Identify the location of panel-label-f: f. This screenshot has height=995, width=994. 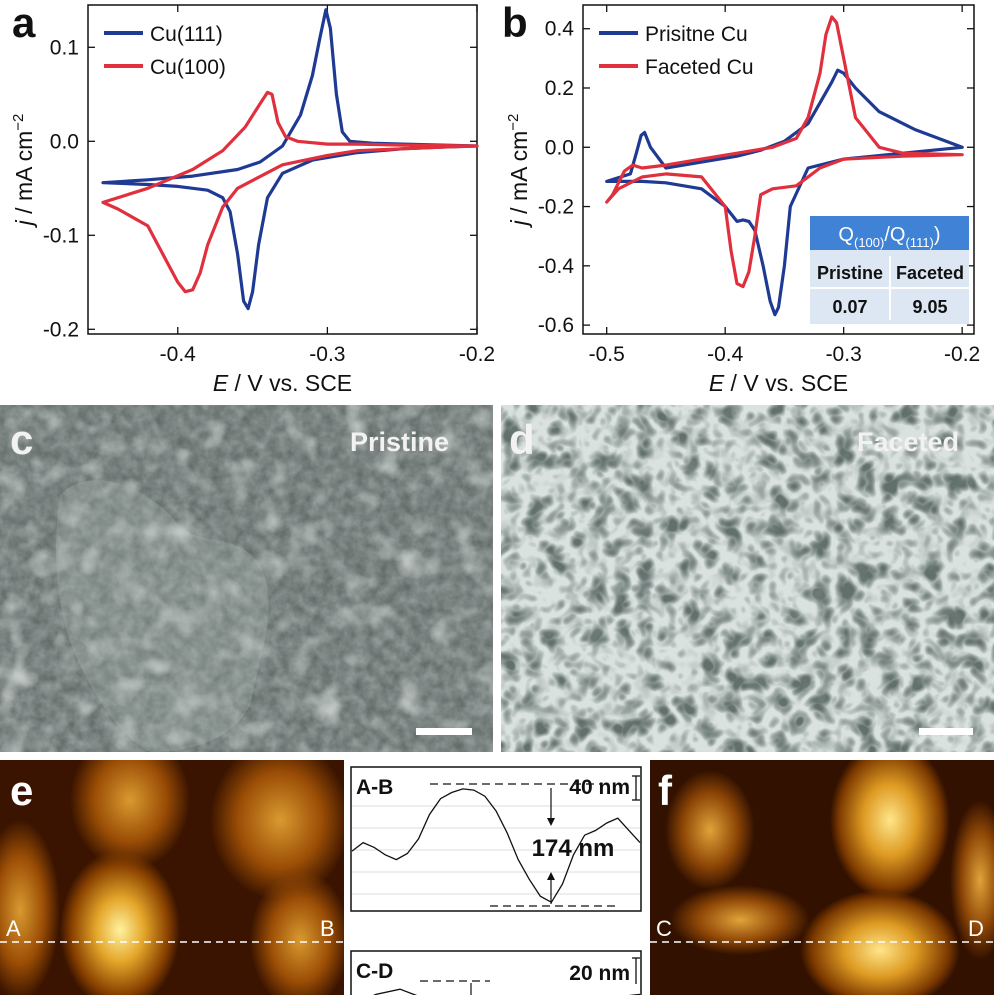
(665, 790).